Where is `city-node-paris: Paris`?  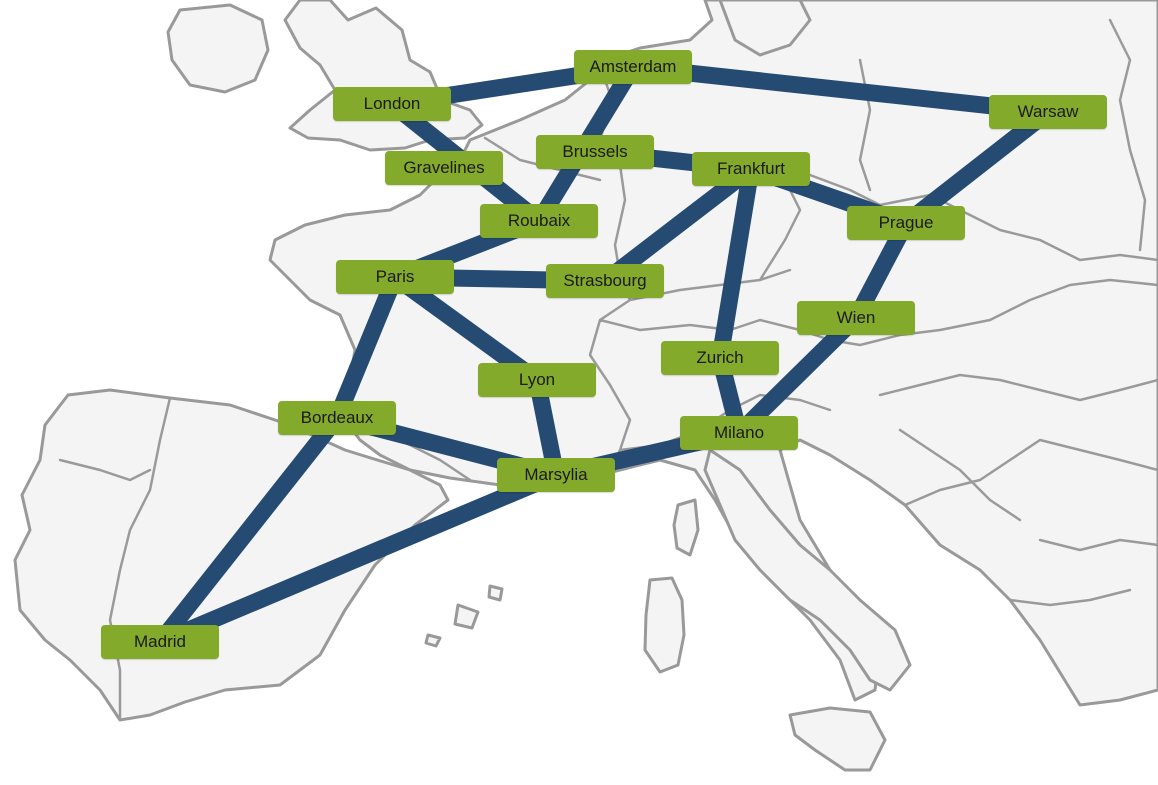 city-node-paris: Paris is located at coordinates (395, 277).